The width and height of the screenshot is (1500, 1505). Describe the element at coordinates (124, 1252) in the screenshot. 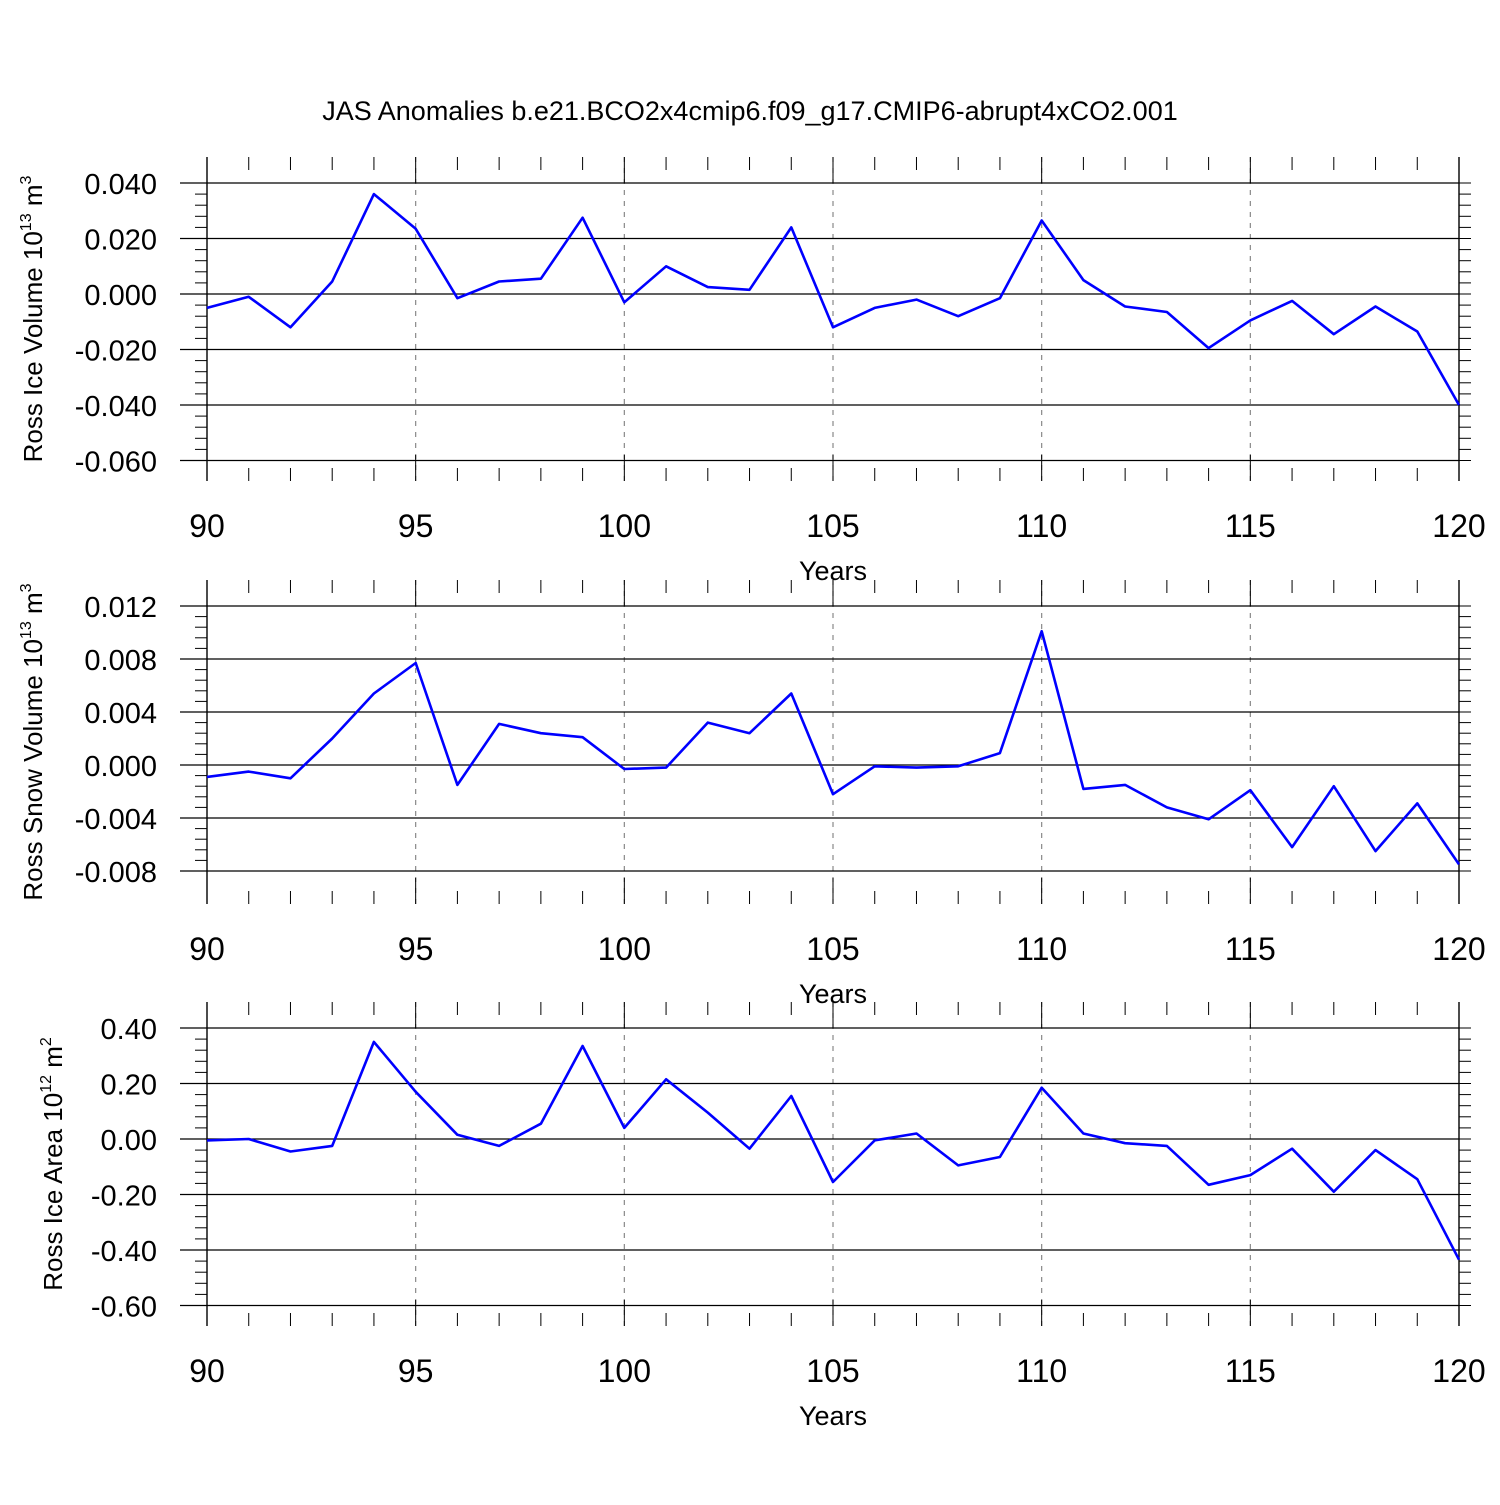

I see `y-tick-label: -0.40` at that location.